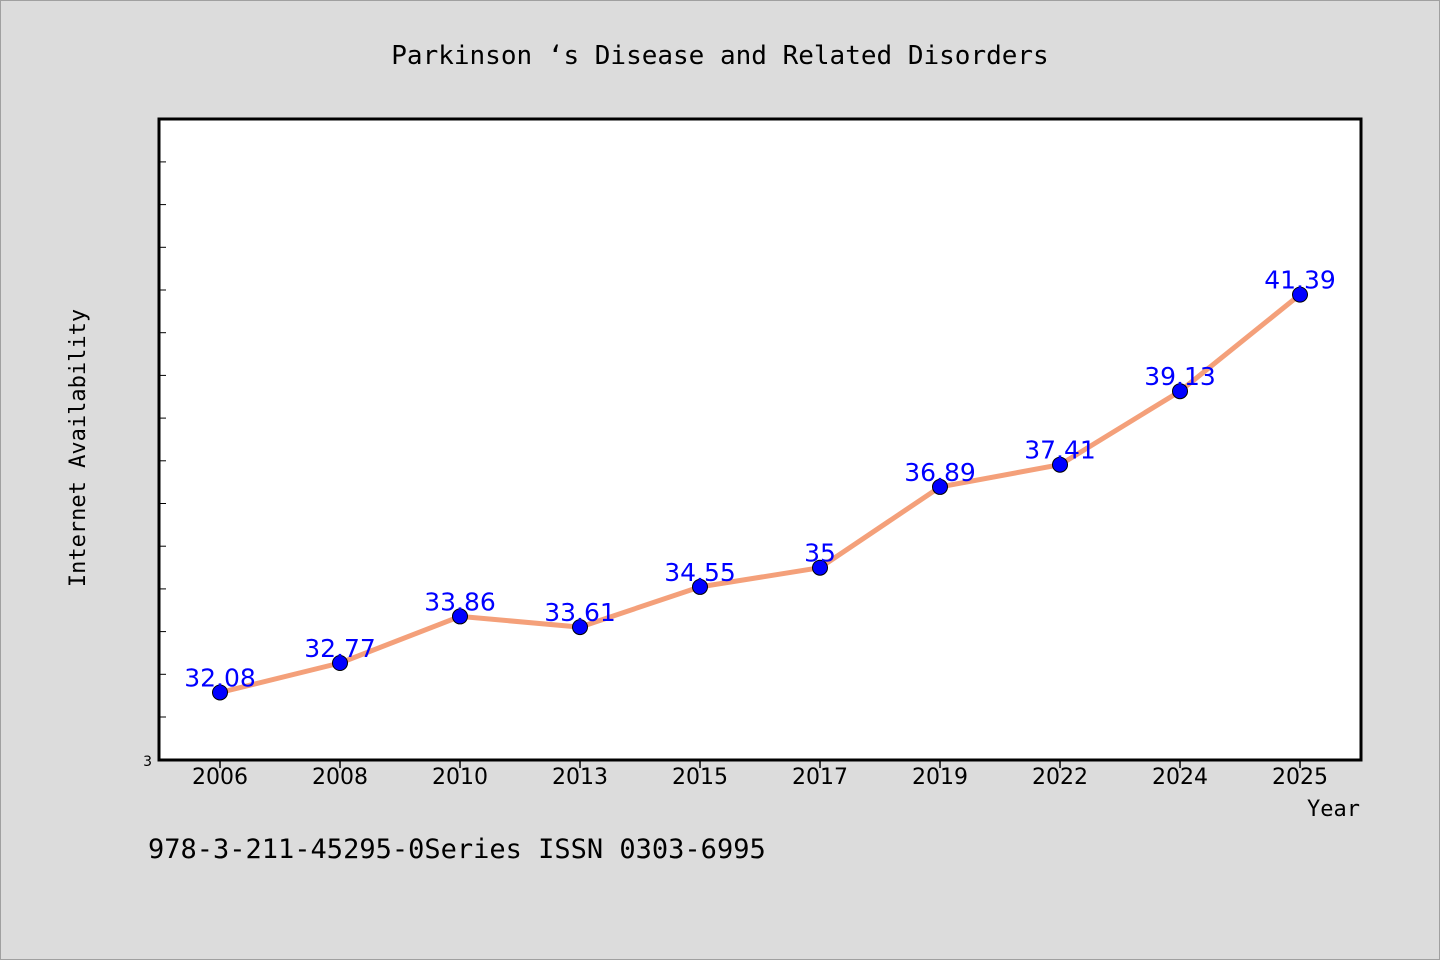 This screenshot has height=960, width=1440. I want to click on y-axis-label: Internet Availability, so click(78, 448).